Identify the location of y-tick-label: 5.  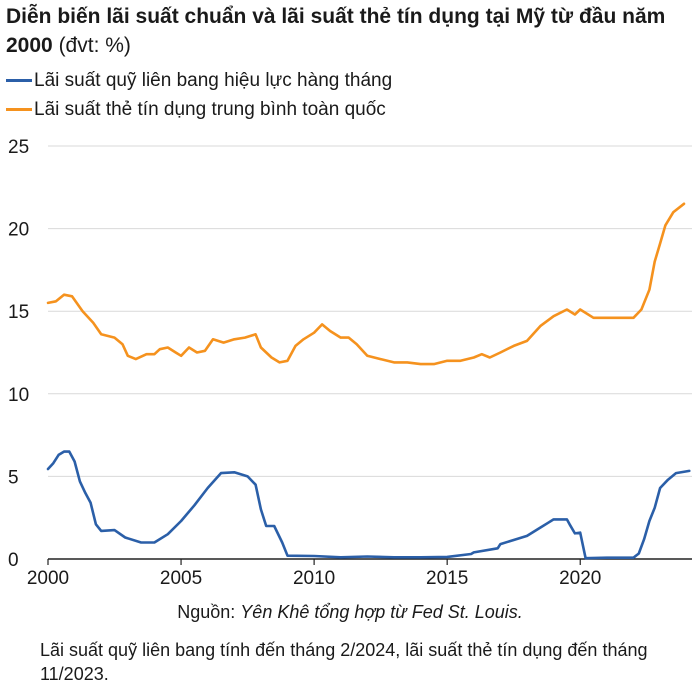
(13, 477).